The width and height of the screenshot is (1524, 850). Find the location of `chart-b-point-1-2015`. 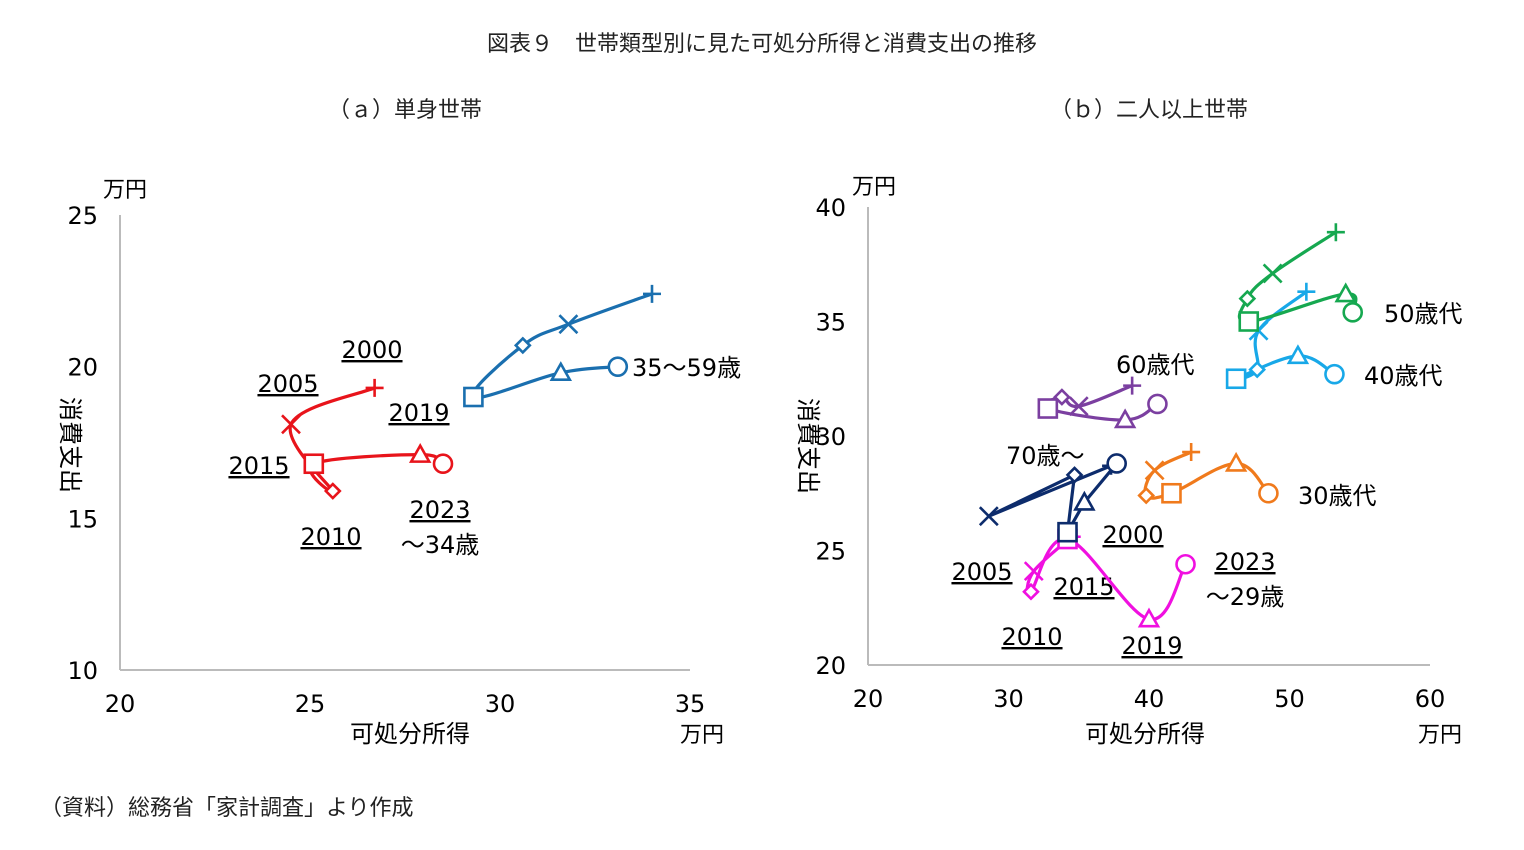

chart-b-point-1-2015 is located at coordinates (1171, 493).